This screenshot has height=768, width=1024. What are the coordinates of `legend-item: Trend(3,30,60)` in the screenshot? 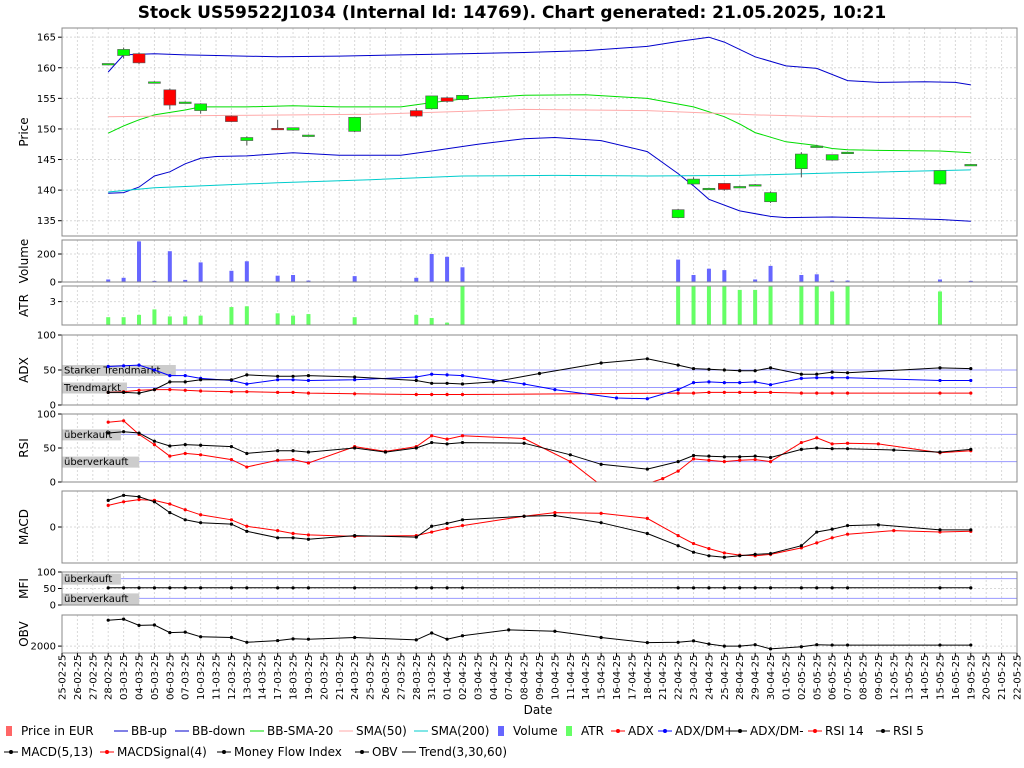 It's located at (454, 752).